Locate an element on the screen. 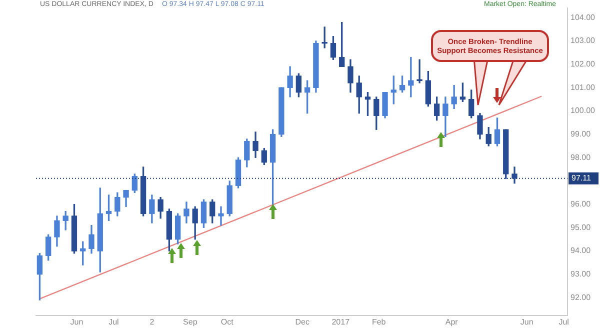  y-tick-label: 94.00 is located at coordinates (581, 251).